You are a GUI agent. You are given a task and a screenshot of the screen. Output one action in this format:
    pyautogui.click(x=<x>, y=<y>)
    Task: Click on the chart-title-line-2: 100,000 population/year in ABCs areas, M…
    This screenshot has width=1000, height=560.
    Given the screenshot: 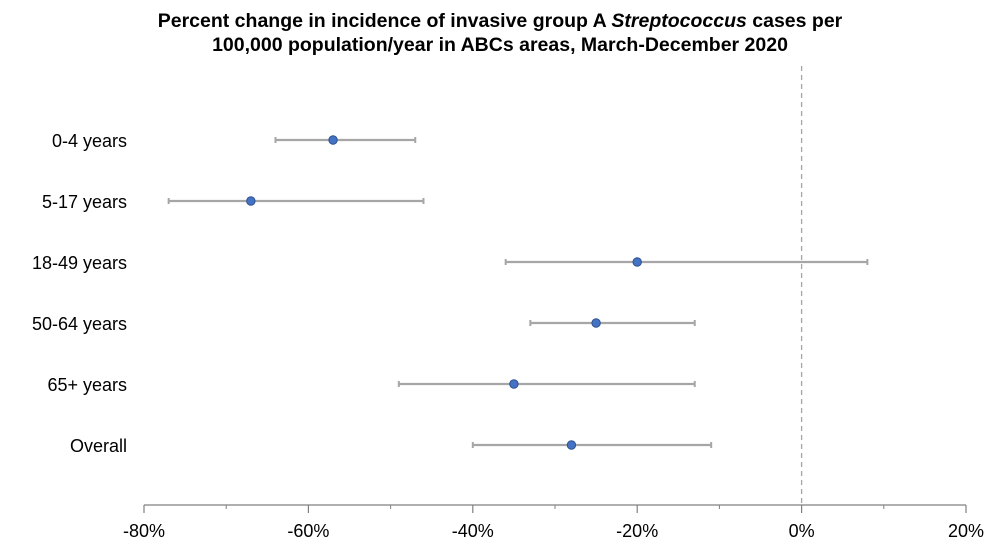 What is the action you would take?
    pyautogui.click(x=500, y=45)
    